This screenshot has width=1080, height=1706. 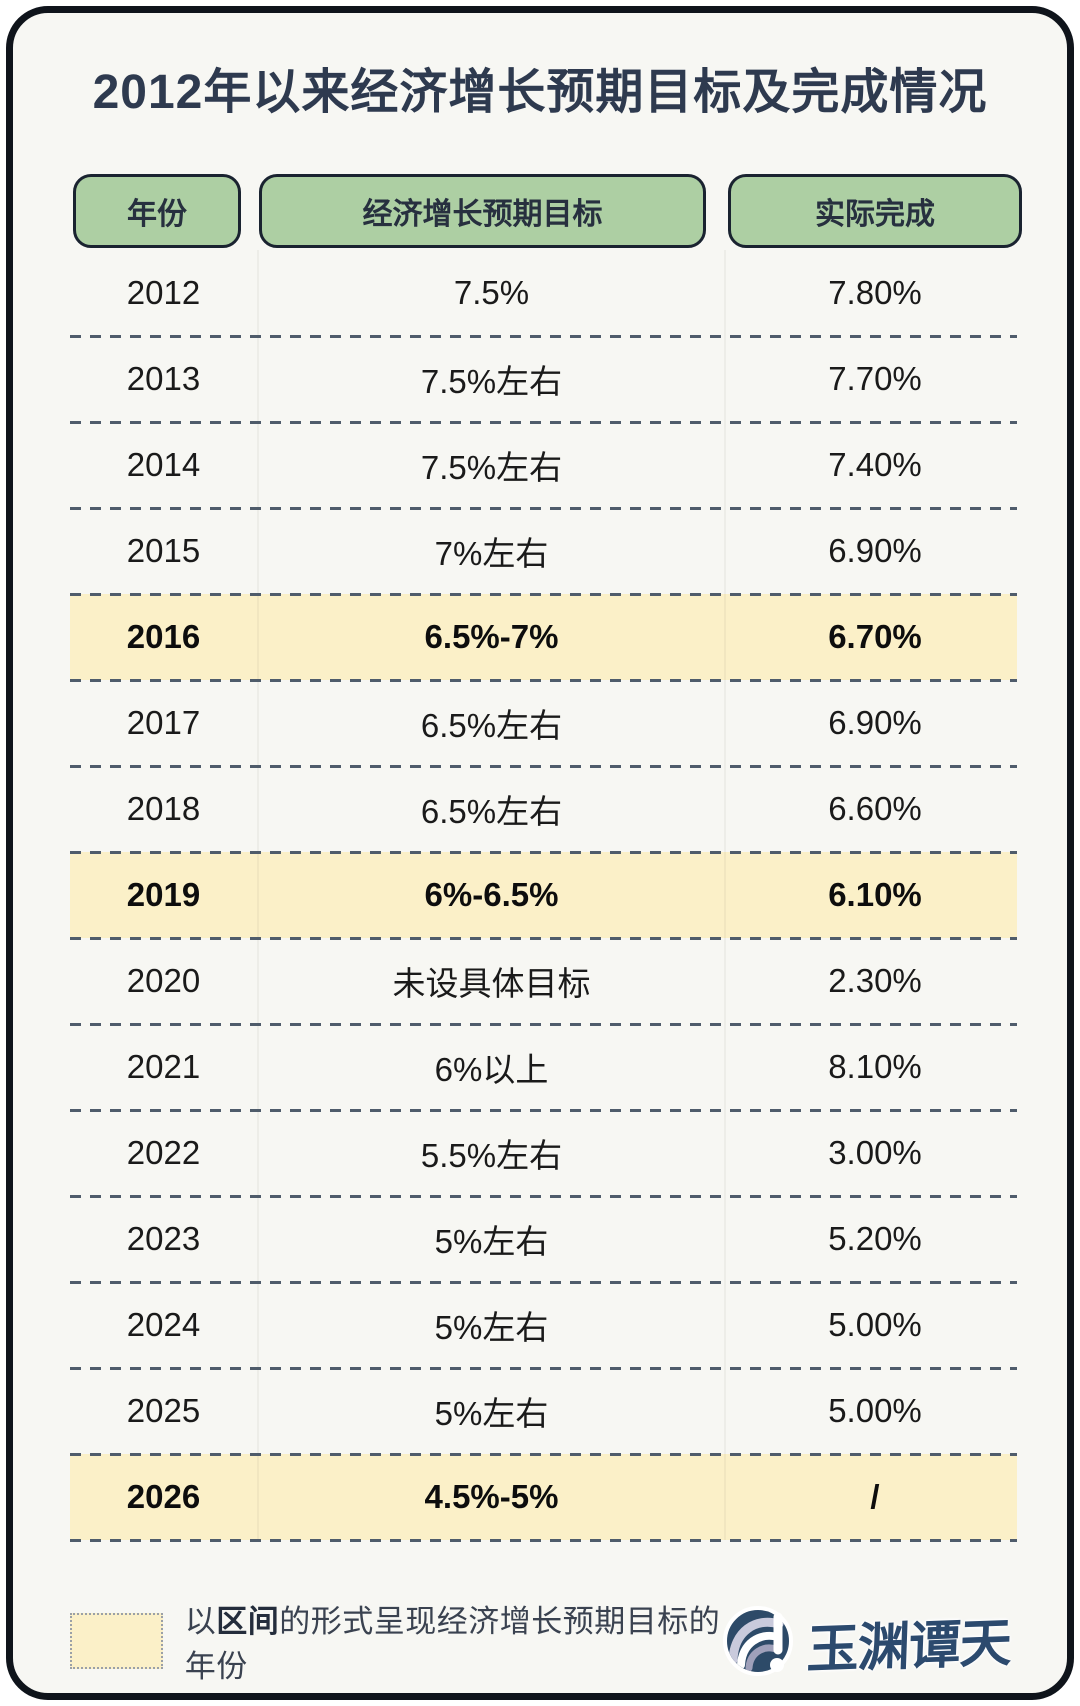 I want to click on legend-label-emphasis: 区间, so click(x=248, y=1622).